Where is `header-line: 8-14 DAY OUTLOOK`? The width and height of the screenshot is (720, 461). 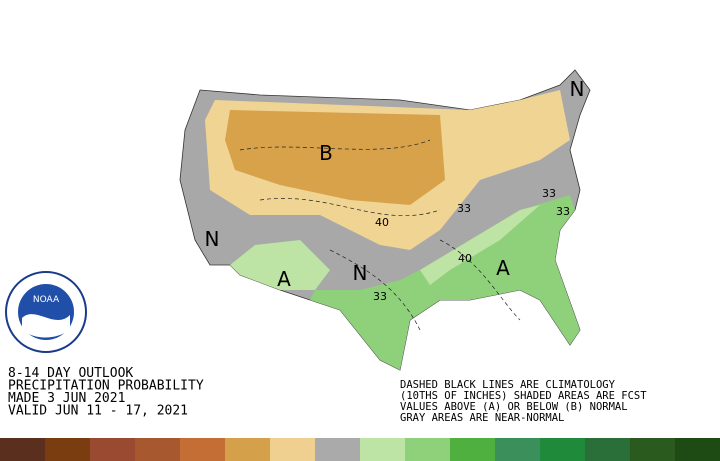 header-line: 8-14 DAY OUTLOOK is located at coordinates (70, 373).